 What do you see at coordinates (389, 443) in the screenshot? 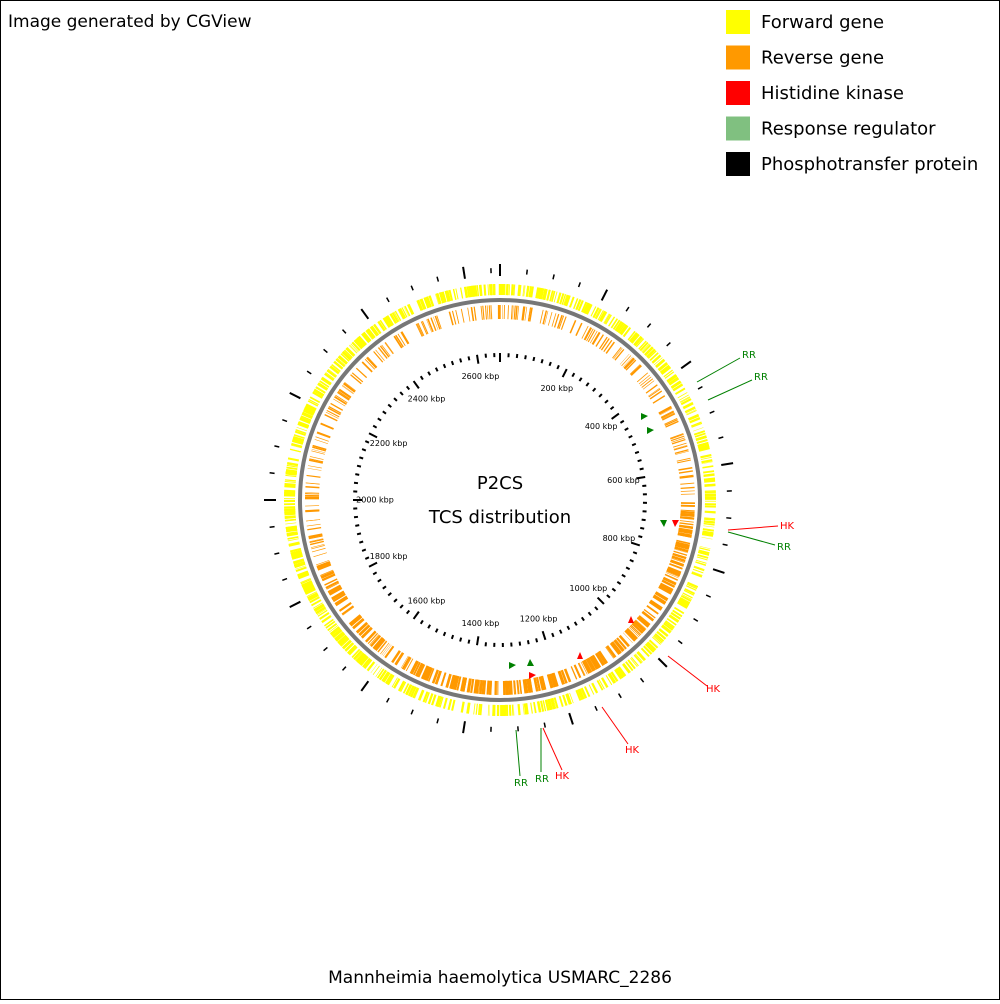
I see `ruler-label: 2200 kbp` at bounding box center [389, 443].